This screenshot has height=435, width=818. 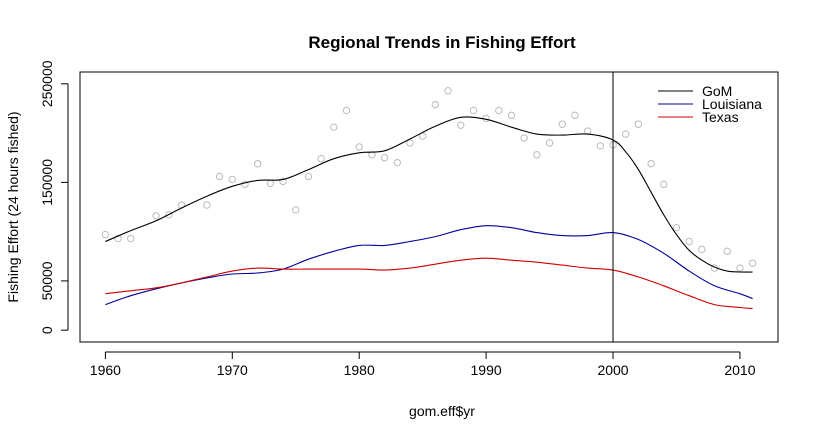 I want to click on legend-label: Texas, so click(x=720, y=117).